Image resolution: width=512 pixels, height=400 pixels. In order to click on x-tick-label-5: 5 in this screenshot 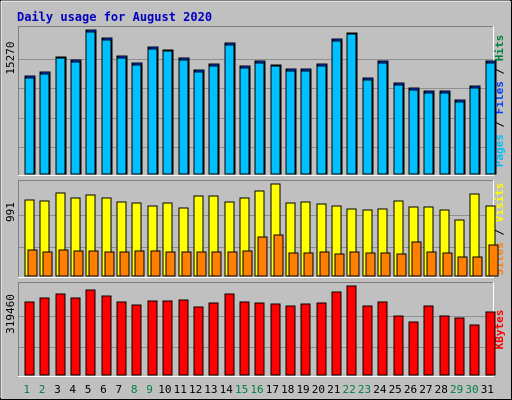, I will do `click(88, 389)`.